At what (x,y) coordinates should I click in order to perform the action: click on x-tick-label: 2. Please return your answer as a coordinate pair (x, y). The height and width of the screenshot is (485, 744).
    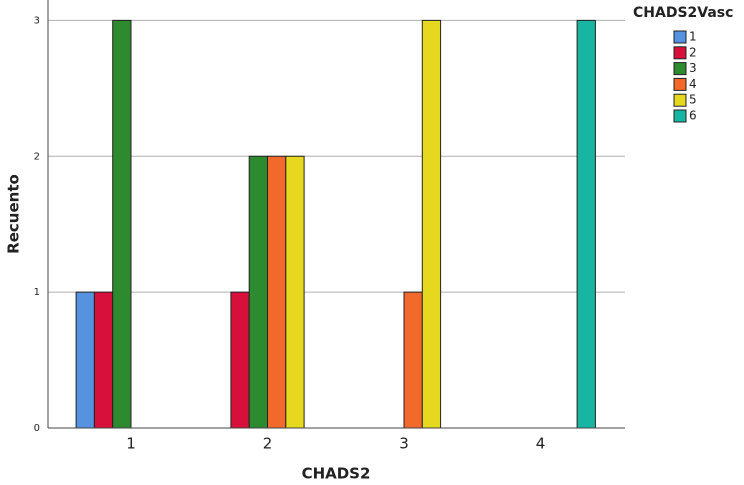
    Looking at the image, I should click on (268, 444).